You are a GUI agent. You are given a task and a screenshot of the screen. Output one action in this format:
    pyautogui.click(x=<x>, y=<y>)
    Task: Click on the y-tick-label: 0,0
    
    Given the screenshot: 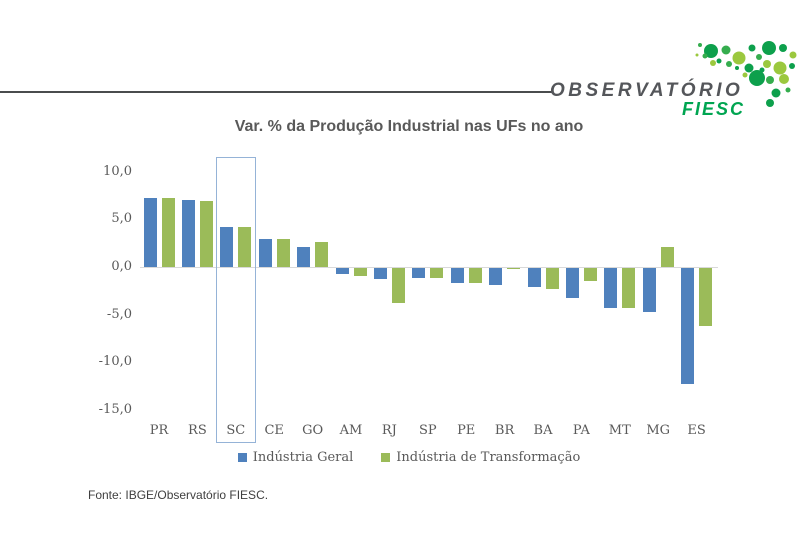 What is the action you would take?
    pyautogui.click(x=121, y=266)
    